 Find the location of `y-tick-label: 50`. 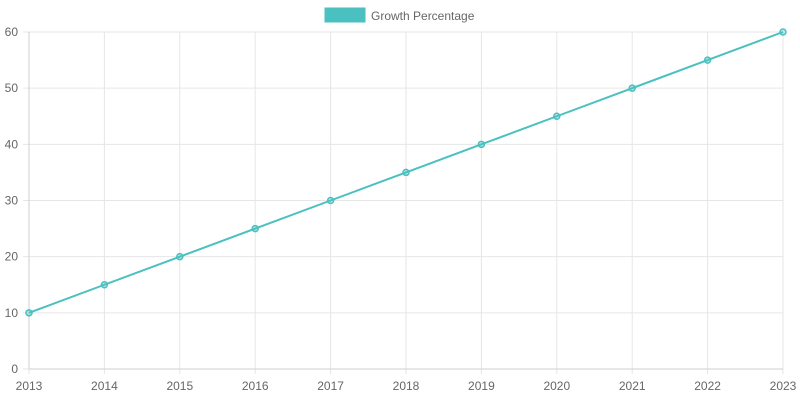

y-tick-label: 50 is located at coordinates (12, 88).